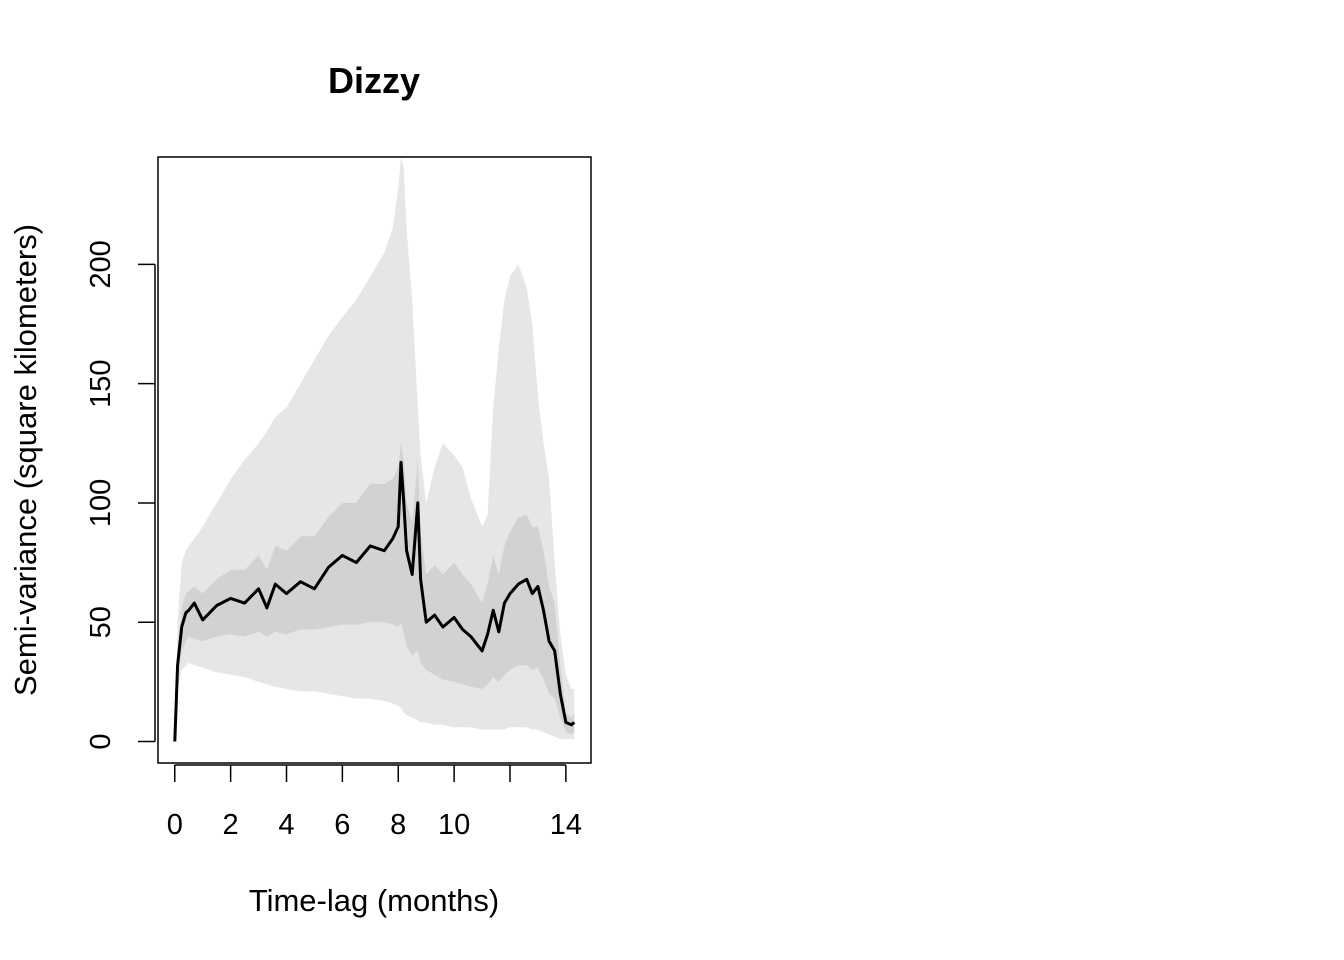 This screenshot has width=1344, height=960. Describe the element at coordinates (286, 825) in the screenshot. I see `x-tick-label: 4` at that location.